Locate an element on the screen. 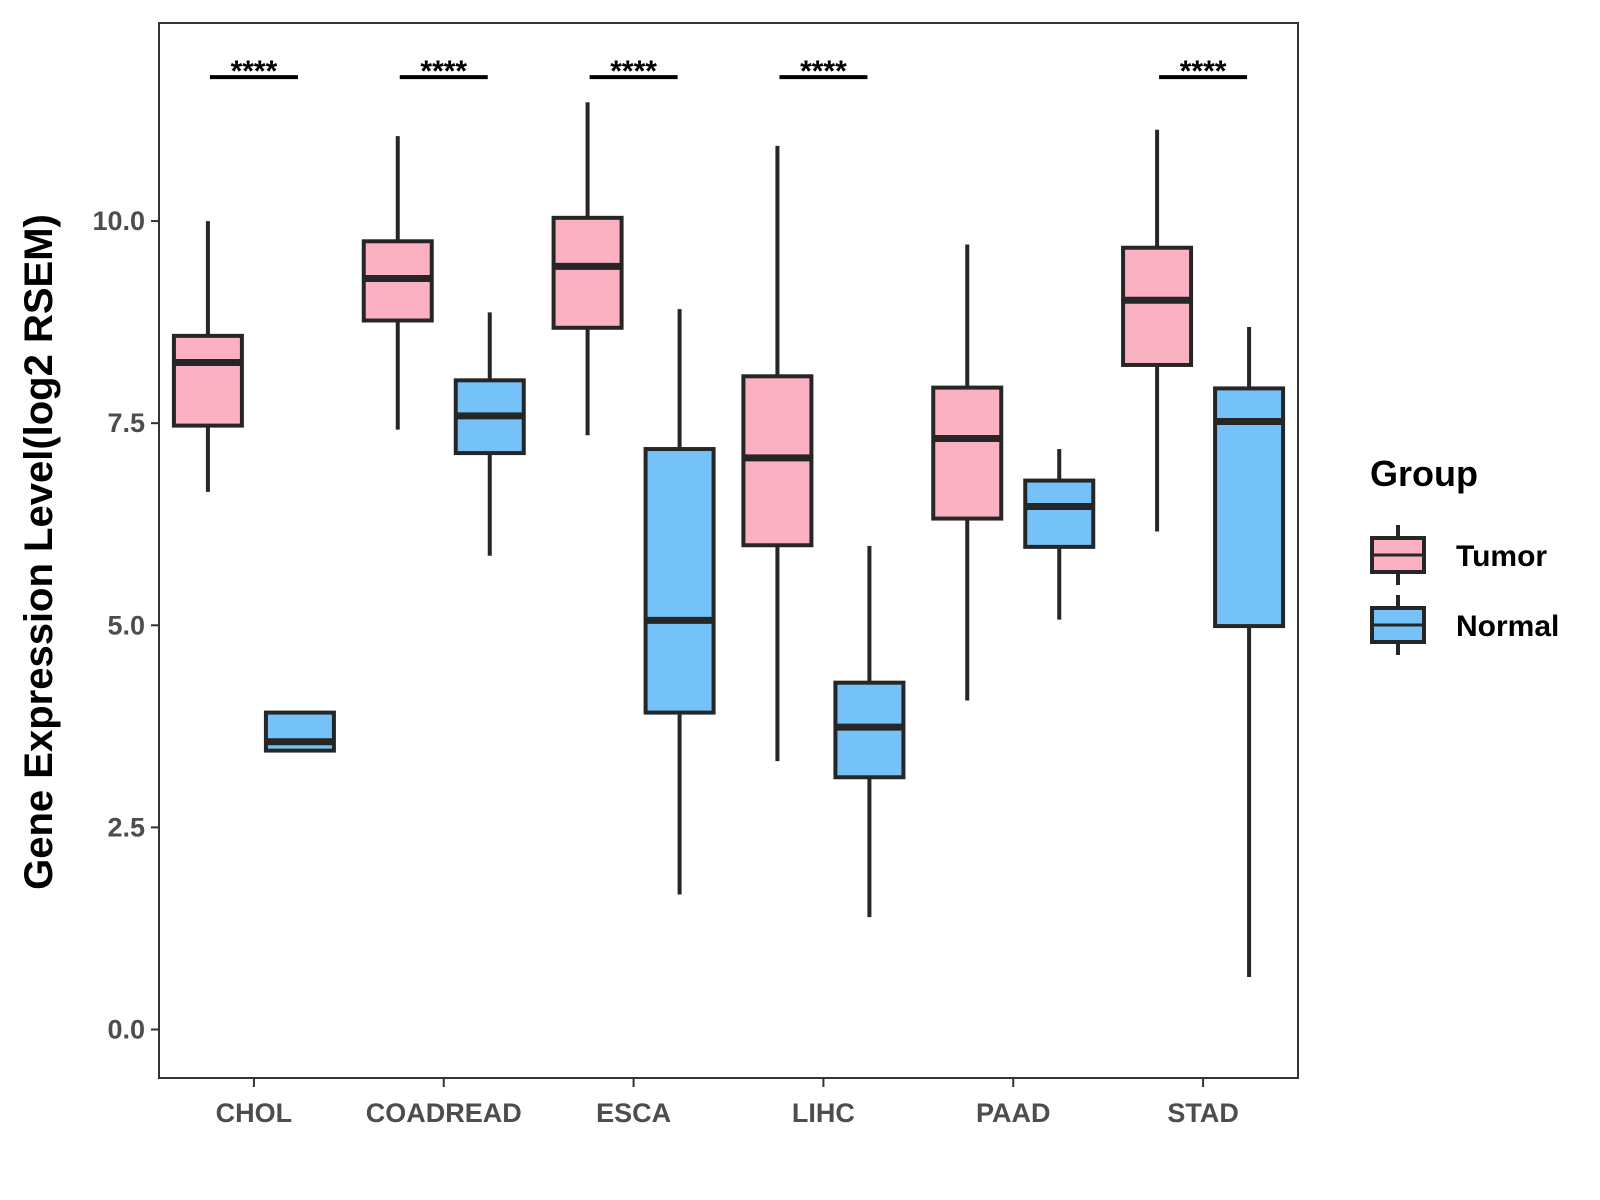  box-tumor-stad is located at coordinates (1157, 330).